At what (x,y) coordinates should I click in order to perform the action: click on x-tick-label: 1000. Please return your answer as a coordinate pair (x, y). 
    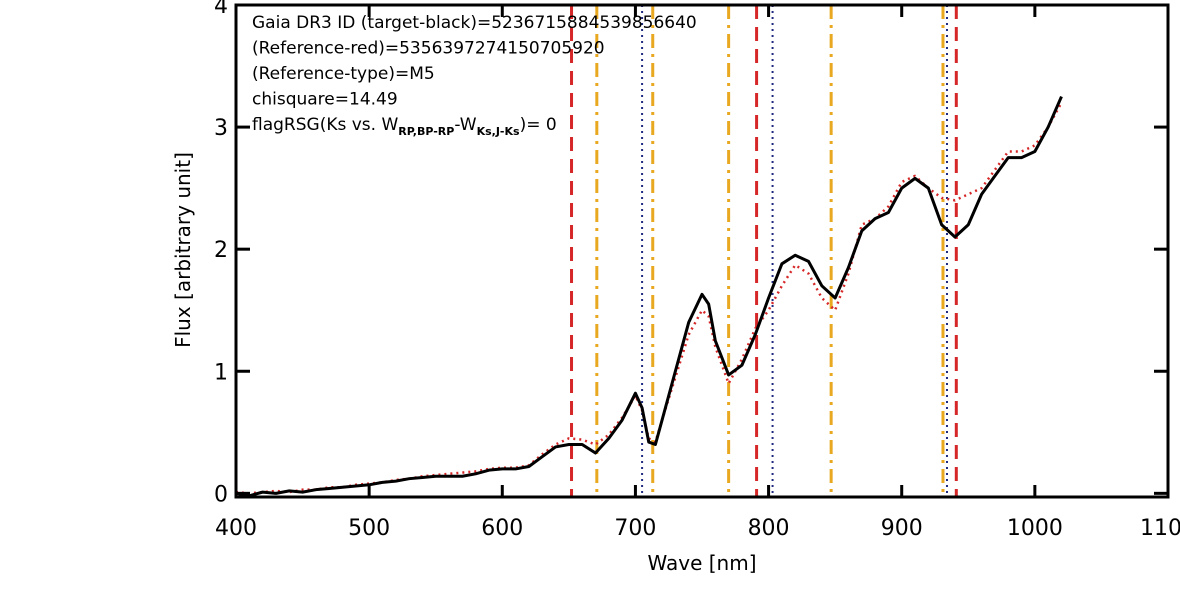
    Looking at the image, I should click on (1035, 528).